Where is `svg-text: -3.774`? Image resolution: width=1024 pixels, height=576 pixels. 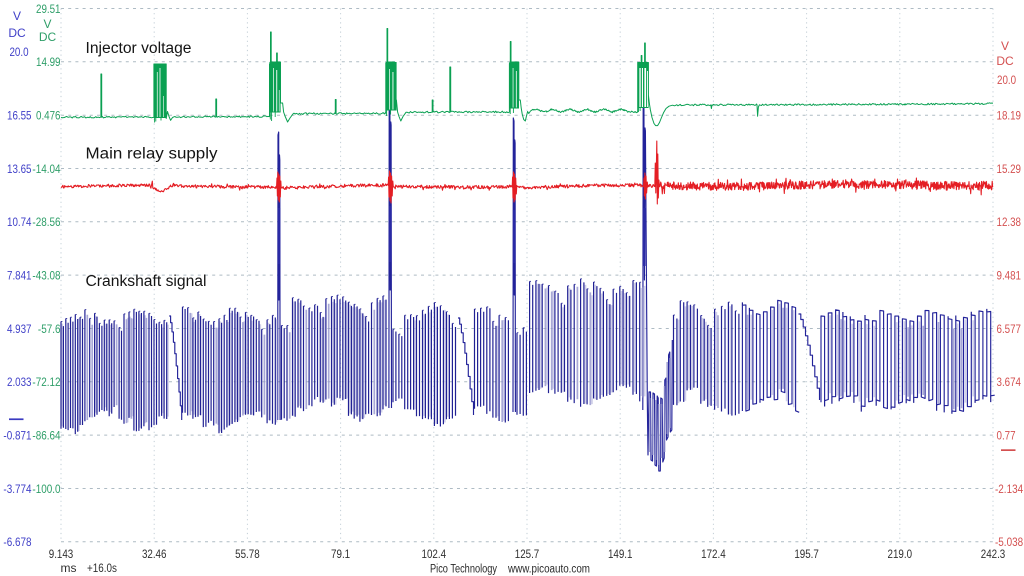
svg-text: -3.774 is located at coordinates (17, 489).